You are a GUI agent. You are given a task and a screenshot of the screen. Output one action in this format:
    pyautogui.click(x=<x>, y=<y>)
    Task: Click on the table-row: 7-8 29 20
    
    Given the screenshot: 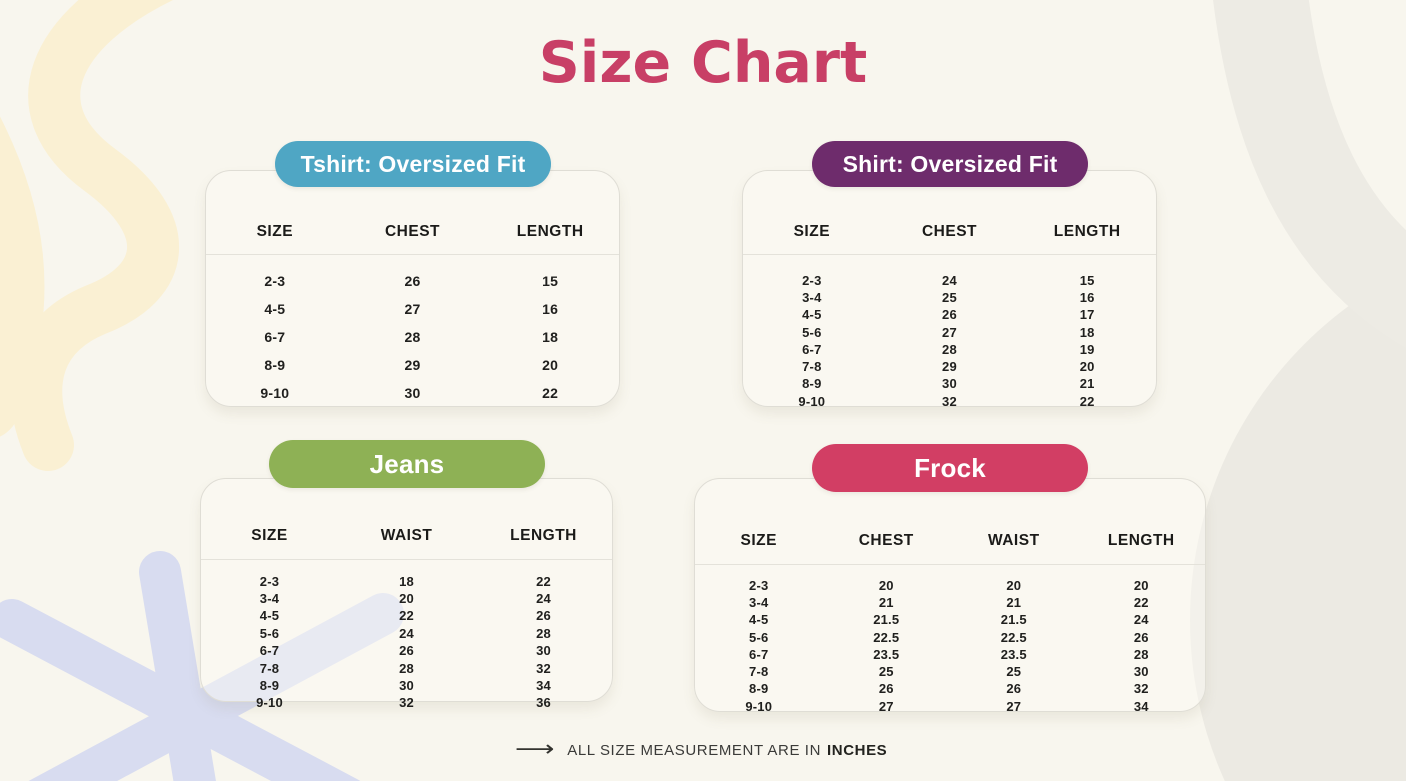 What is the action you would take?
    pyautogui.click(x=949, y=366)
    